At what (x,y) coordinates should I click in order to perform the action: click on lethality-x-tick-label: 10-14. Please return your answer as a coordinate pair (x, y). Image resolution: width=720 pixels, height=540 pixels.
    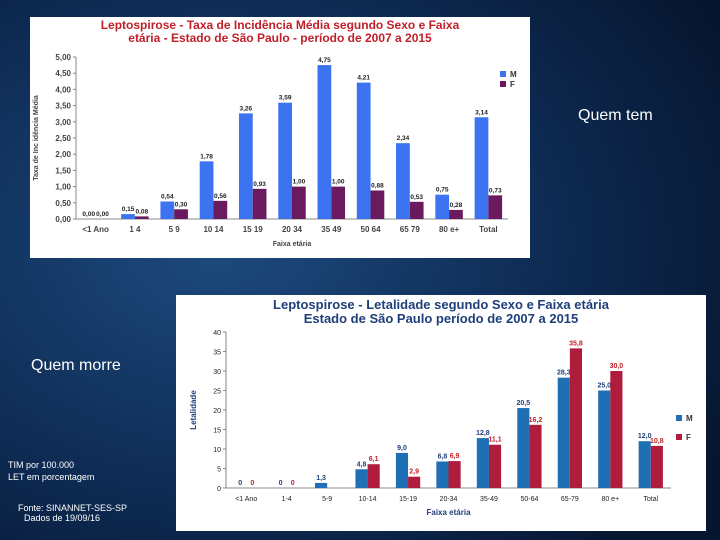
    Looking at the image, I should click on (368, 499).